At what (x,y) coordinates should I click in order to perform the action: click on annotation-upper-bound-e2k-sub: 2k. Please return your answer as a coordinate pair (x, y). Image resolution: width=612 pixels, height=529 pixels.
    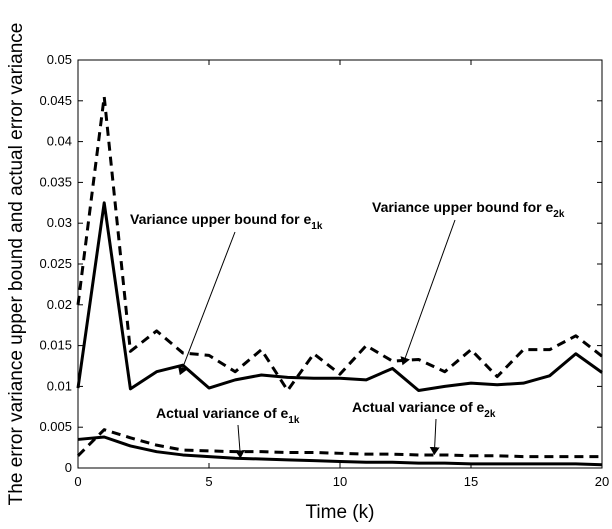
    Looking at the image, I should click on (559, 214).